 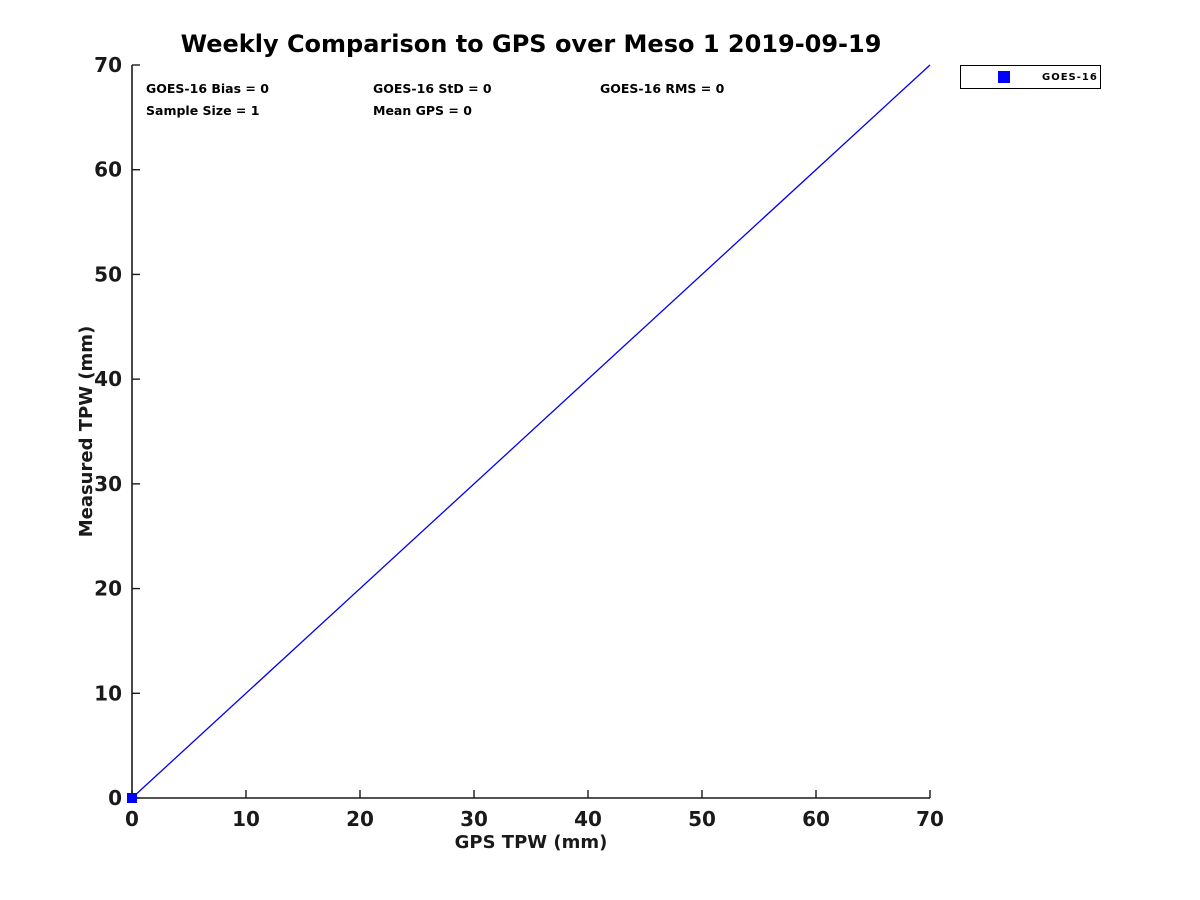 I want to click on y-tick-label: 10, so click(x=108, y=693).